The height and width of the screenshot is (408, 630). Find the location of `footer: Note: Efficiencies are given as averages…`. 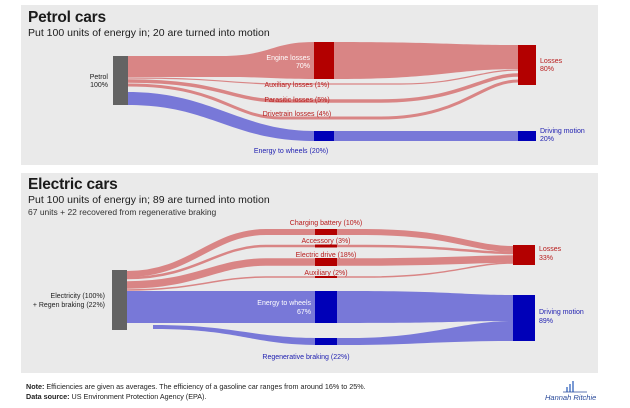

footer: Note: Efficiencies are given as averages… is located at coordinates (196, 391).